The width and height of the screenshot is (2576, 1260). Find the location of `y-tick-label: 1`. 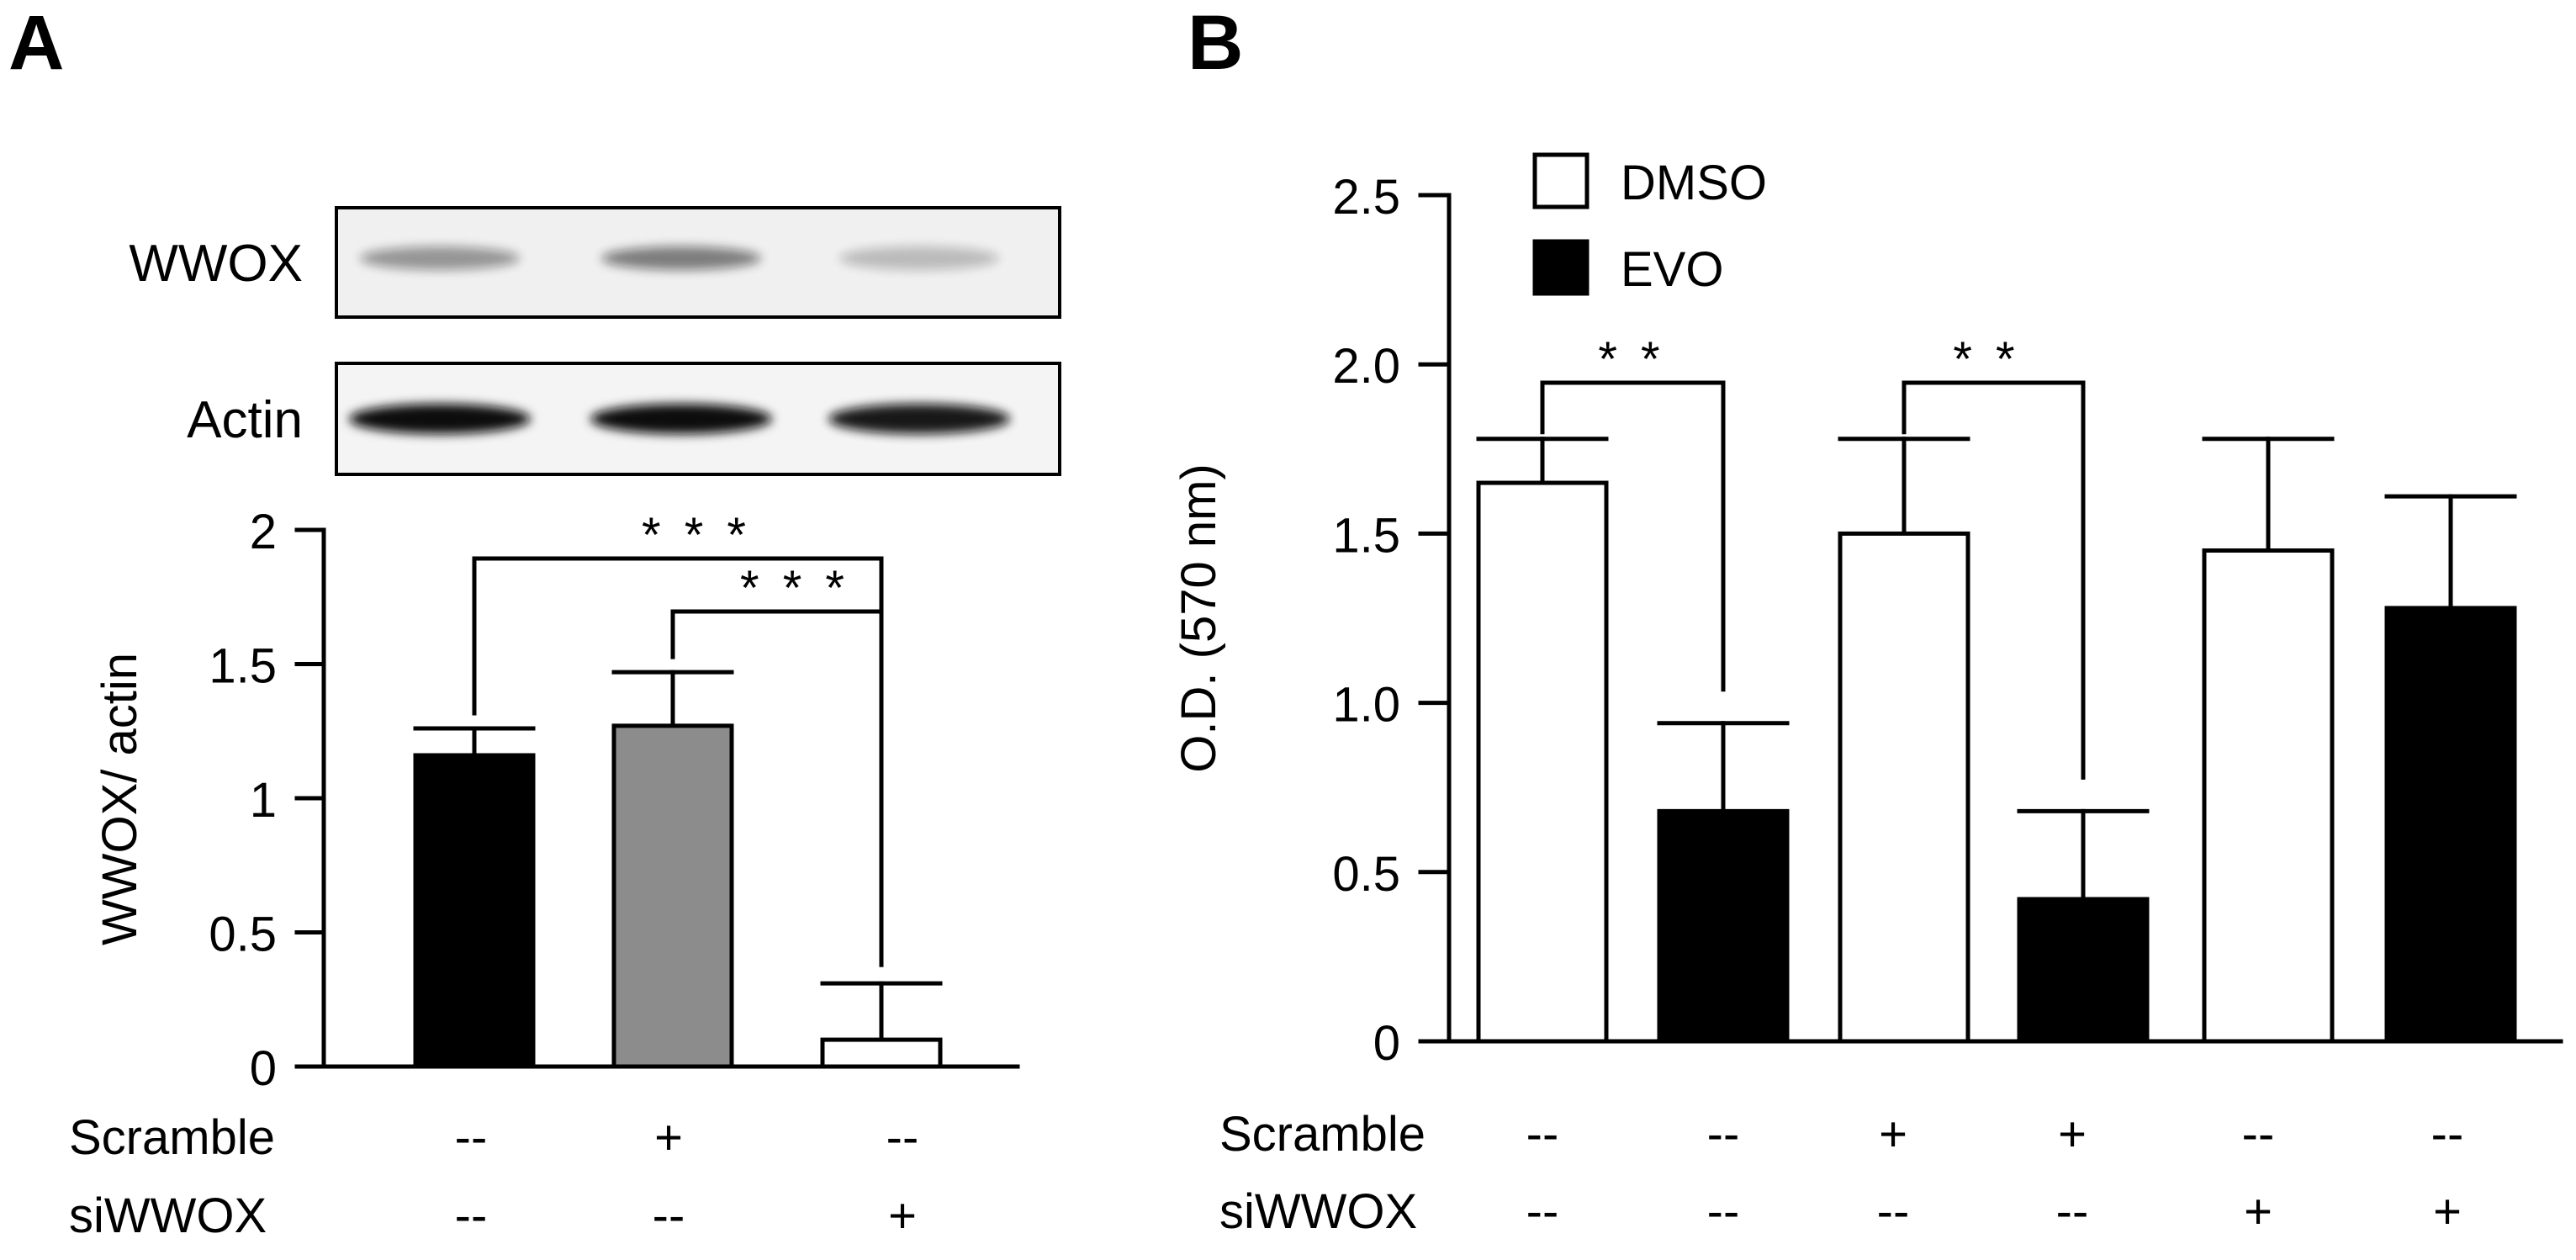

y-tick-label: 1 is located at coordinates (263, 800).